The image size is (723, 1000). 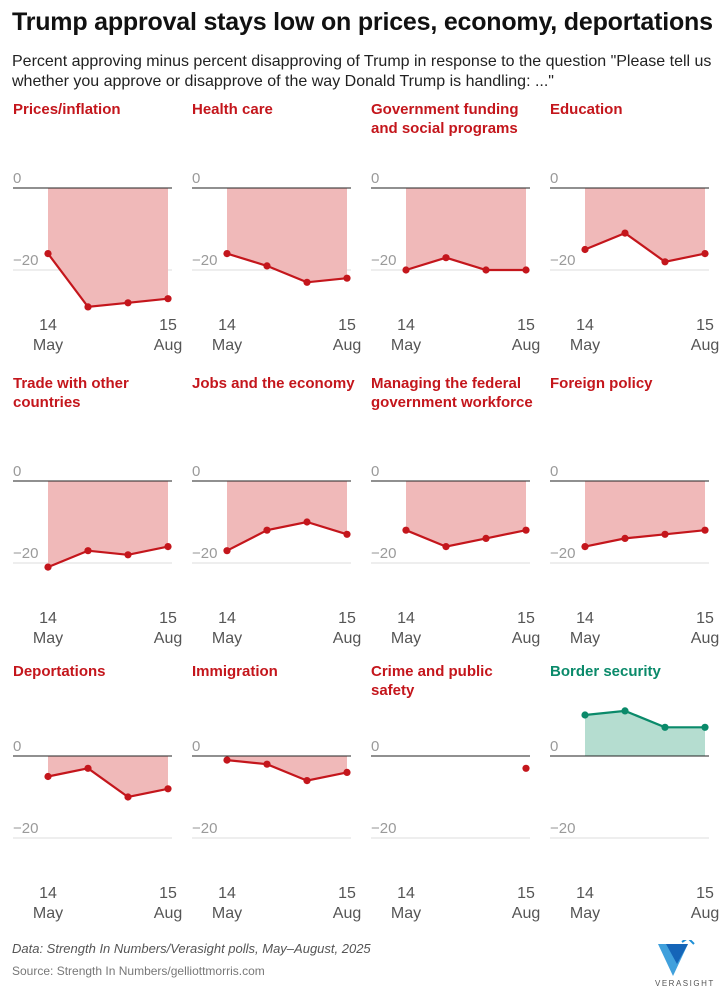 I want to click on panel-title: Border security, so click(x=605, y=671).